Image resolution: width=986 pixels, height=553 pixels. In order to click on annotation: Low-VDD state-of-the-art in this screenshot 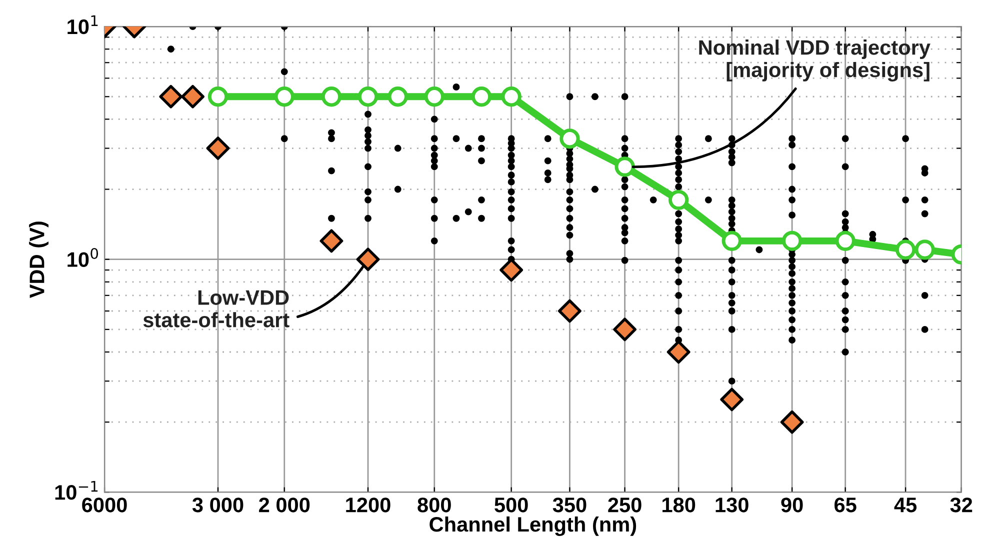, I will do `click(216, 309)`.